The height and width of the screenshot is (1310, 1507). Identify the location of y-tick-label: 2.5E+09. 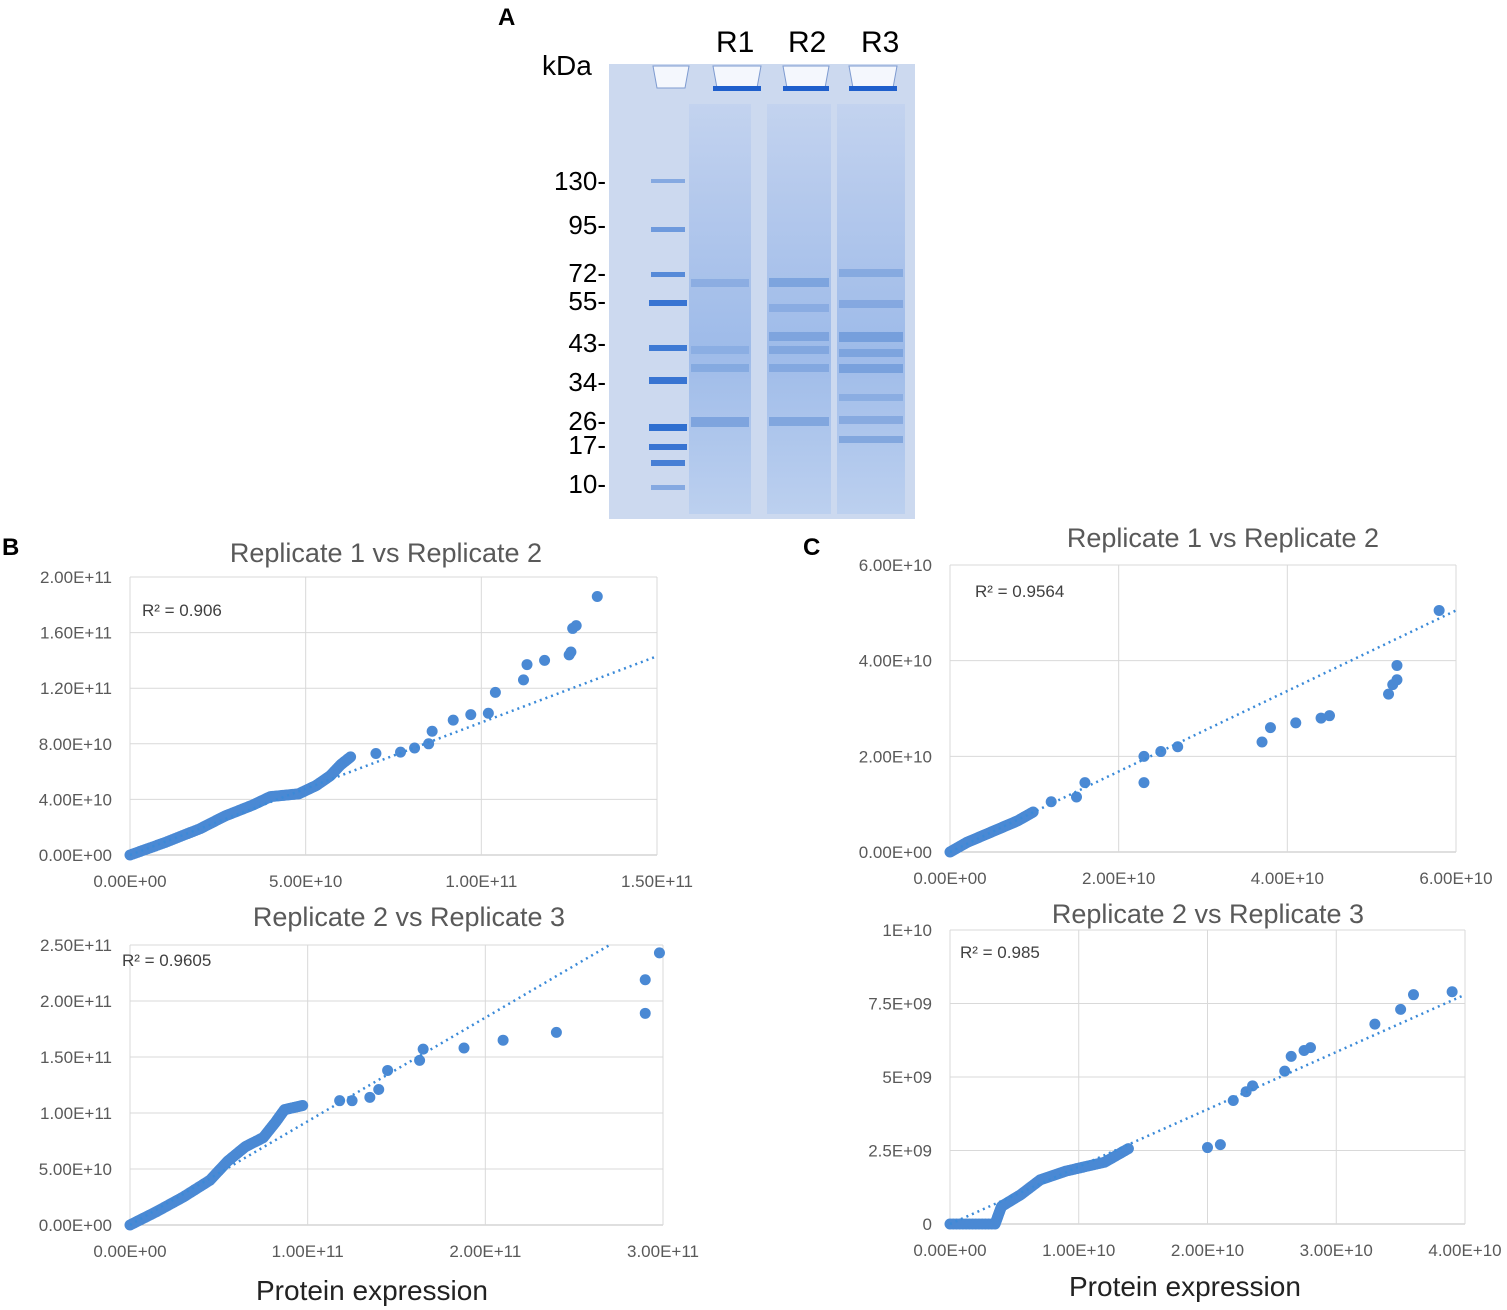
(900, 1151).